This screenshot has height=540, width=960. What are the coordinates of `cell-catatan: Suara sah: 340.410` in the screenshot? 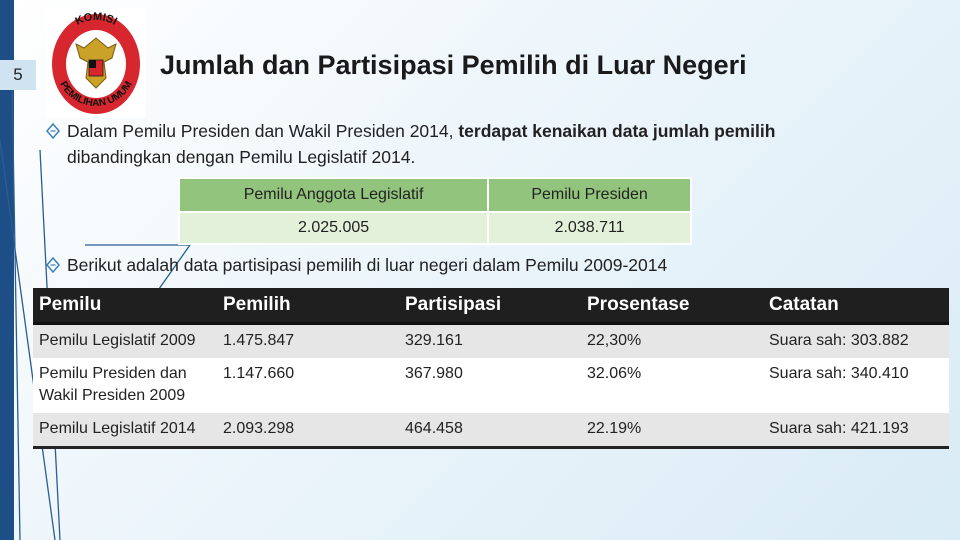 It's located at (856, 385).